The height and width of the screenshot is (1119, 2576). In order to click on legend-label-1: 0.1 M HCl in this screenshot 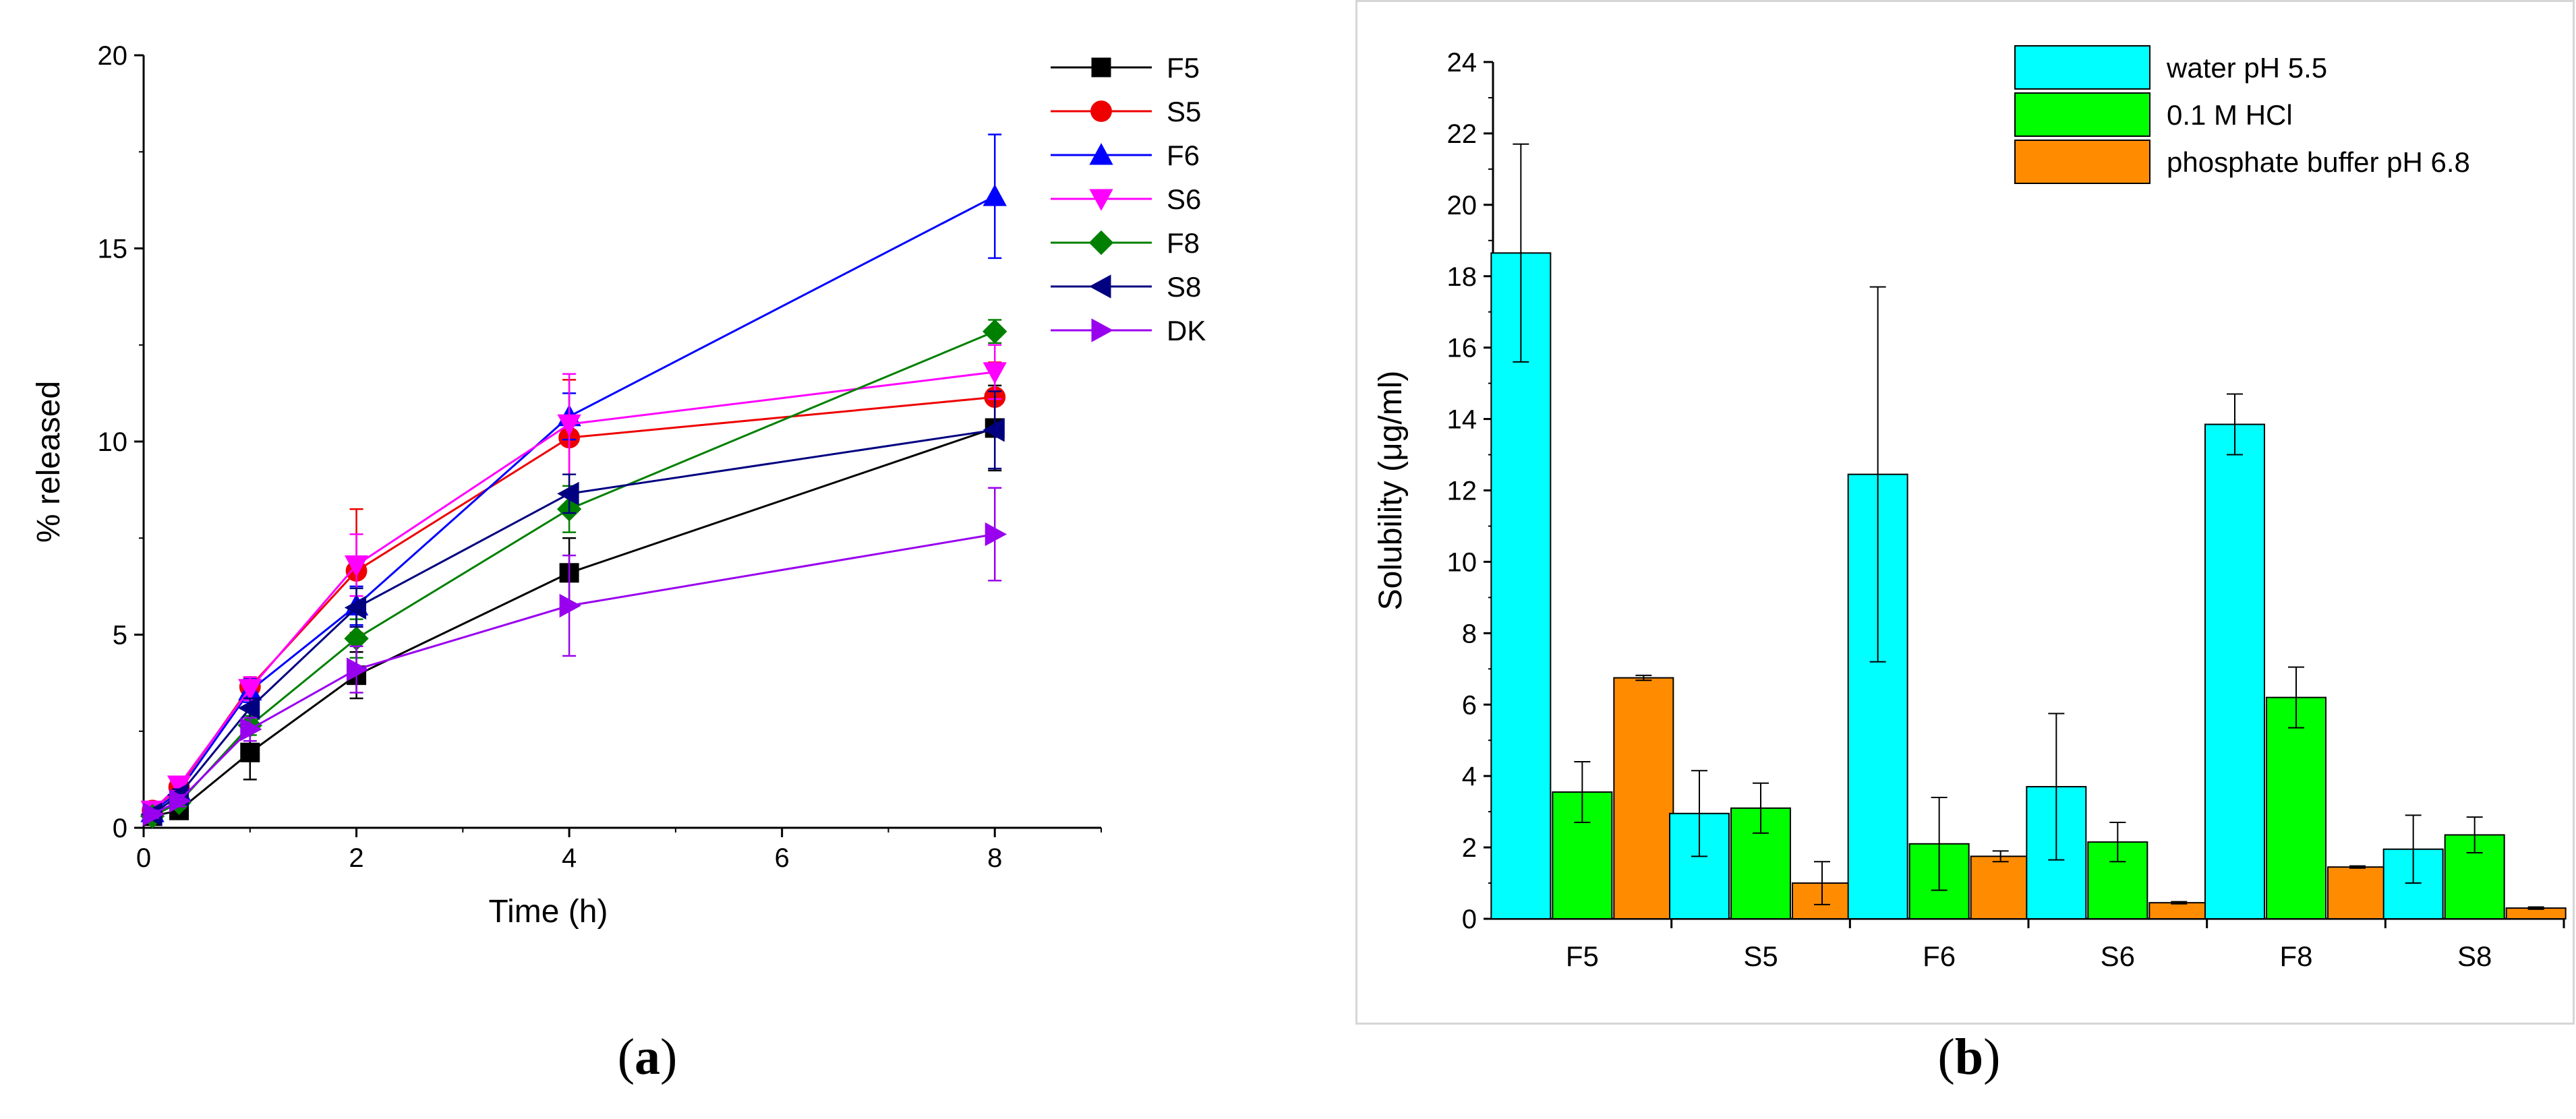, I will do `click(2230, 115)`.